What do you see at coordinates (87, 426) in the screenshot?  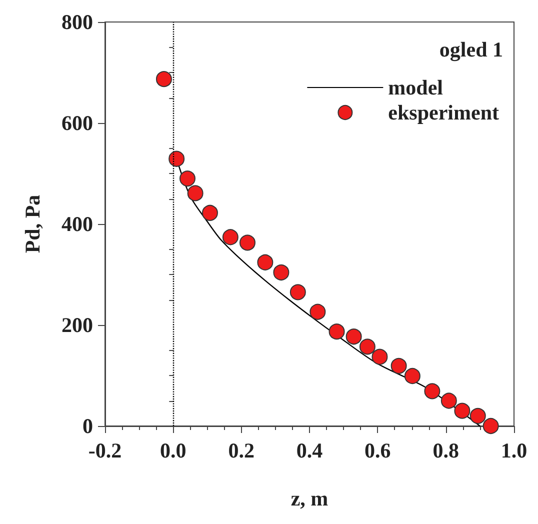 I see `y-tick-label: 0` at bounding box center [87, 426].